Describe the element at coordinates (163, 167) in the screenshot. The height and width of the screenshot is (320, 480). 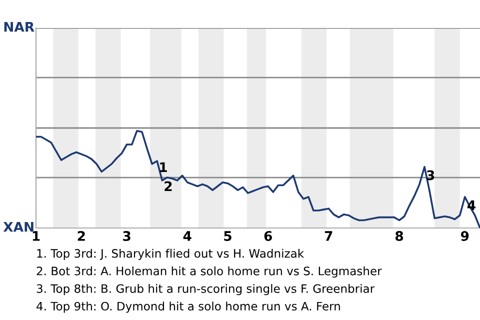
I see `annotation: 1` at that location.